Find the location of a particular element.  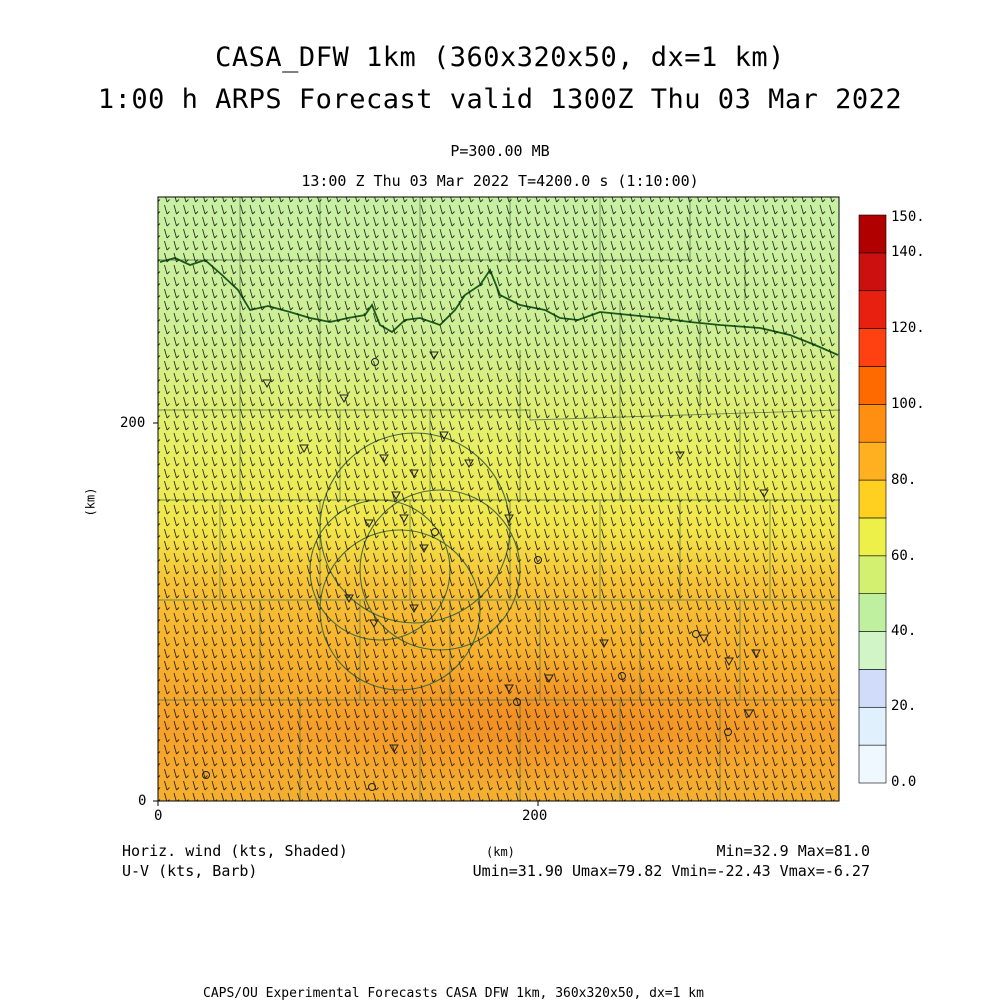

colorbar-label-40: 40. is located at coordinates (904, 631).